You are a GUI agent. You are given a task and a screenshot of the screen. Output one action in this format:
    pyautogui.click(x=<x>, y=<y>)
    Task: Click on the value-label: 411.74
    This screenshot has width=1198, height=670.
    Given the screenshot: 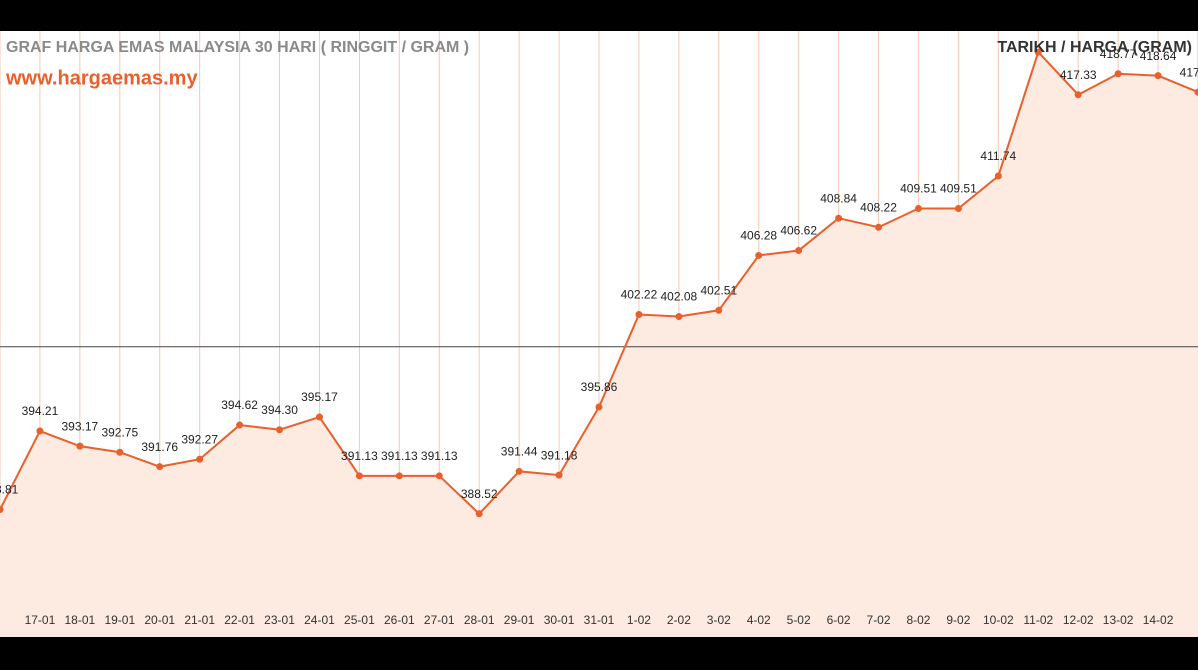 What is the action you would take?
    pyautogui.click(x=998, y=156)
    